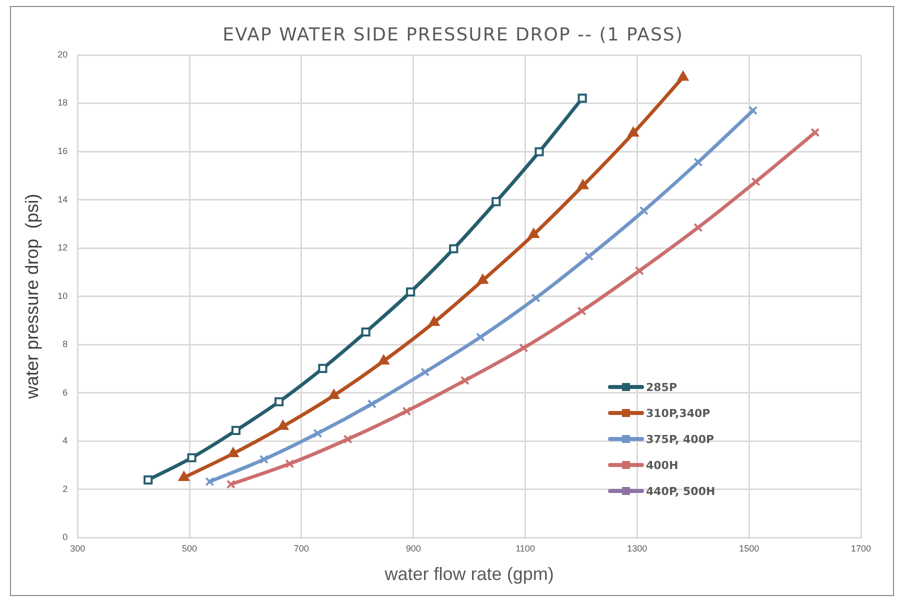  I want to click on y-tick-label: 2, so click(65, 489).